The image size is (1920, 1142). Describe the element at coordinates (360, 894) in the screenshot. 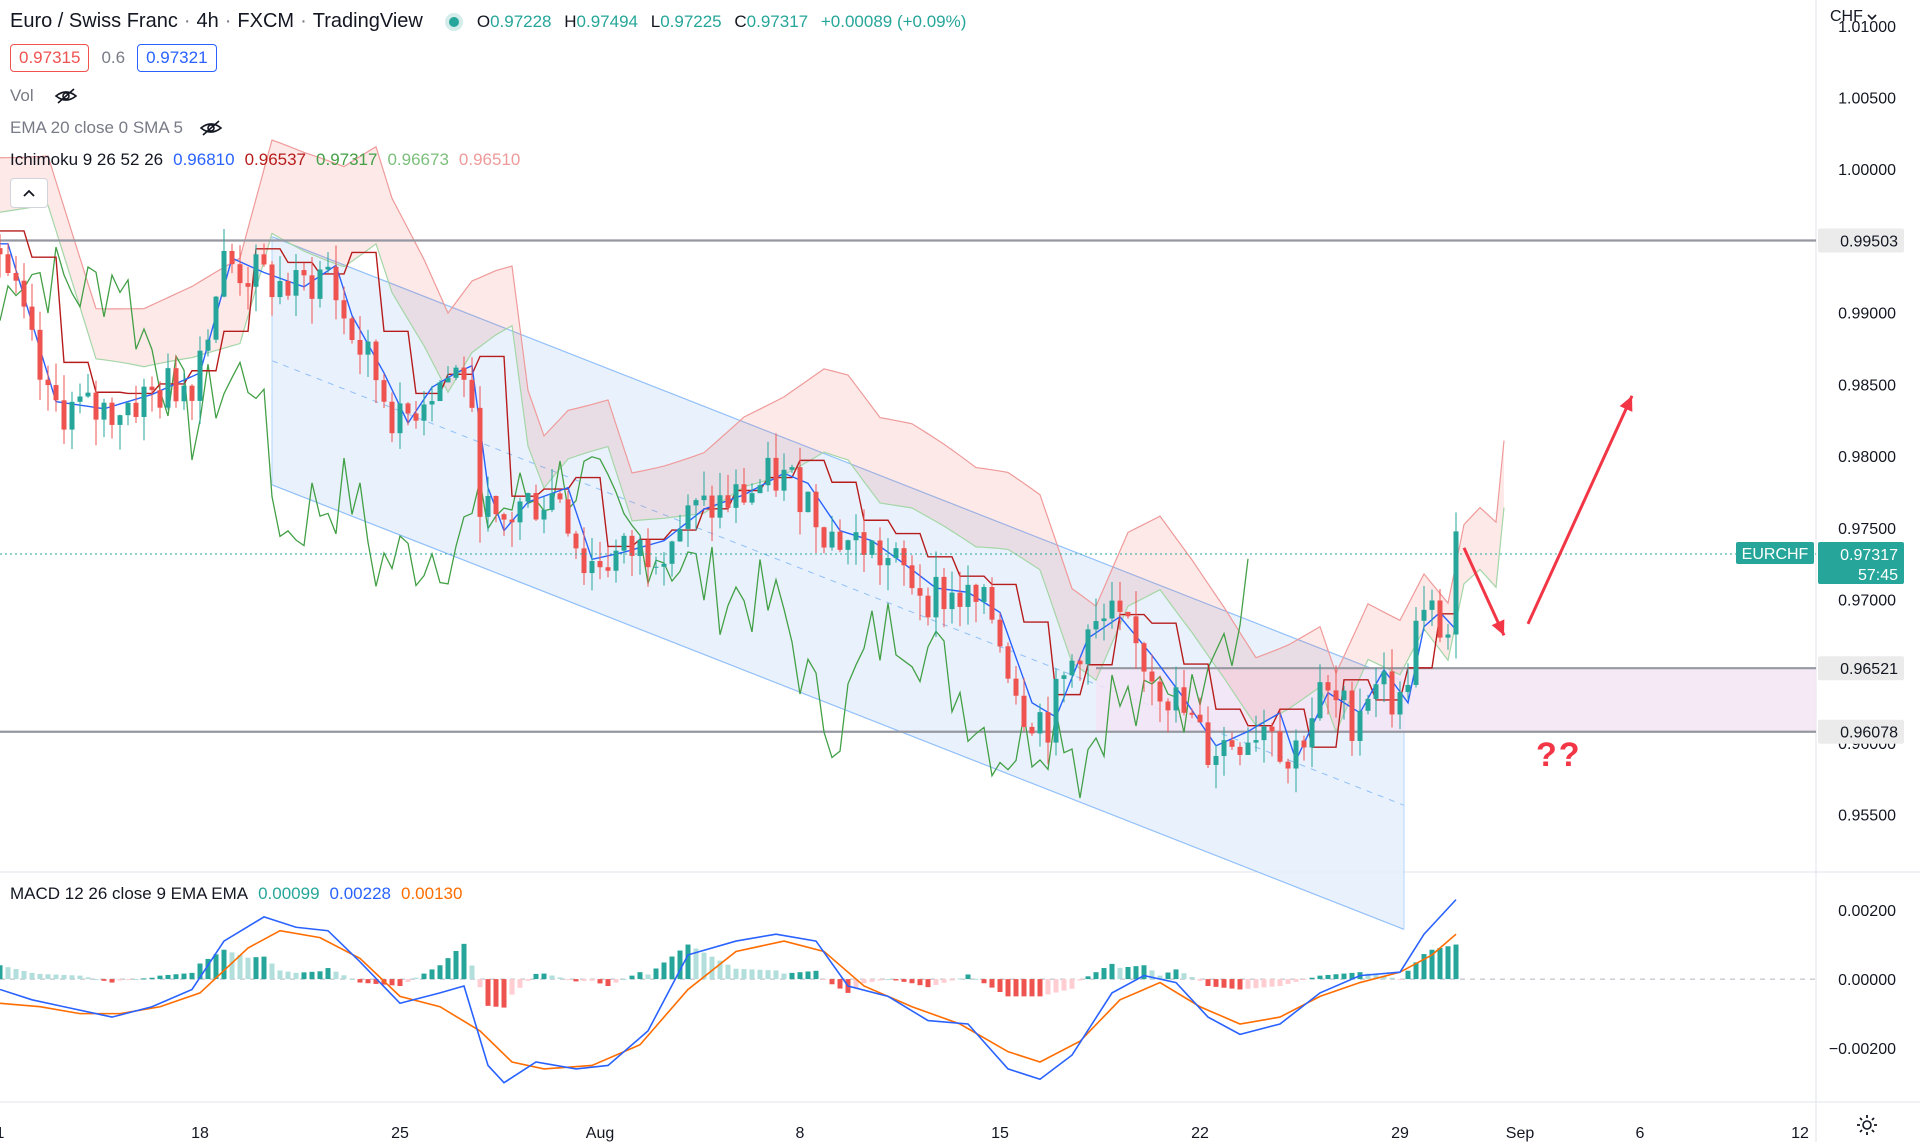

I see `macd-values: 0.00099 0.00228 0.00130` at that location.